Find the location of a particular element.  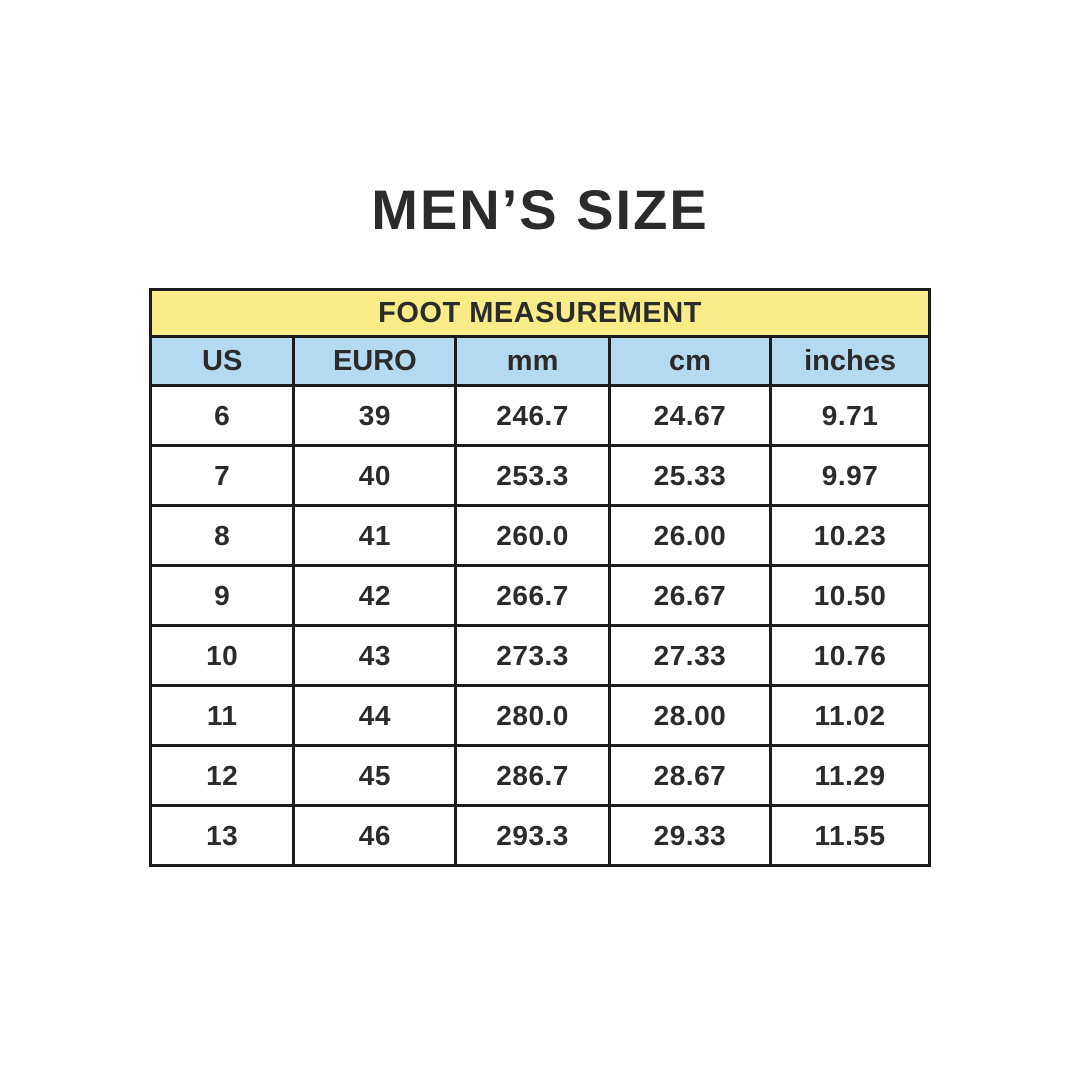

table-row: 7 40 253.3 25.33 9.97 is located at coordinates (539, 475).